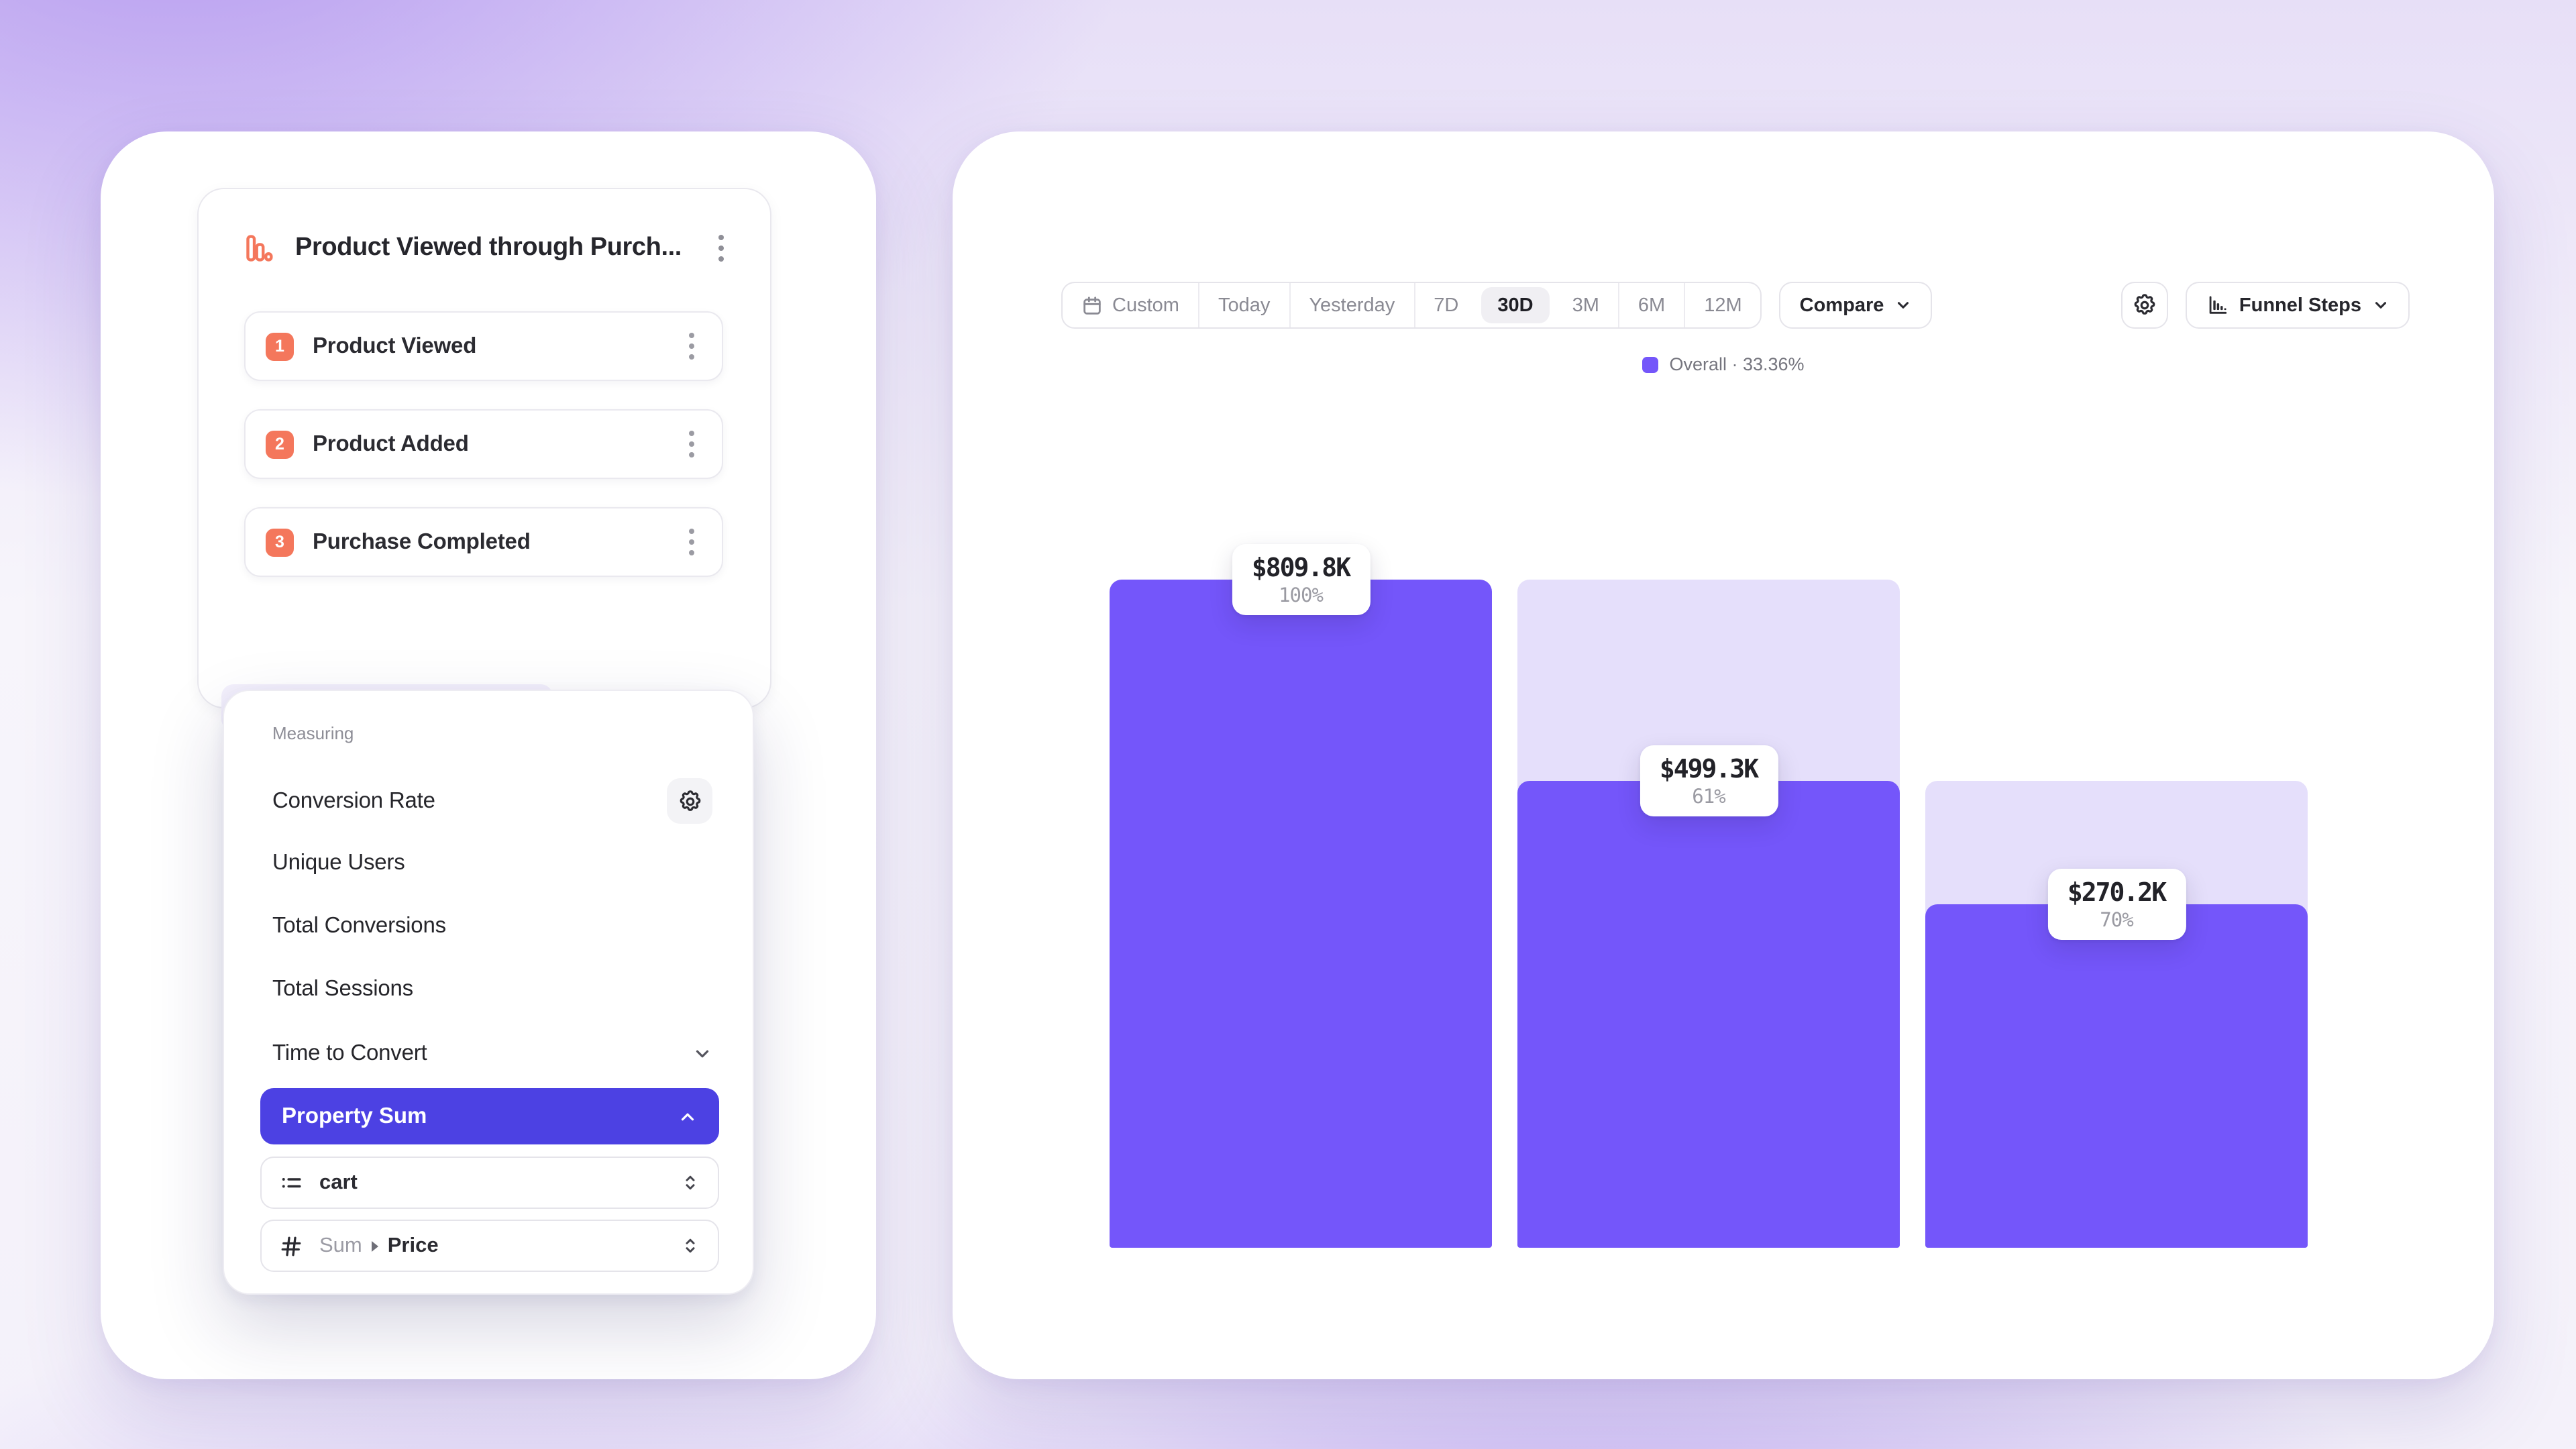 Image resolution: width=2576 pixels, height=1449 pixels. What do you see at coordinates (353, 800) in the screenshot?
I see `menu-item-label: Conversion Rate` at bounding box center [353, 800].